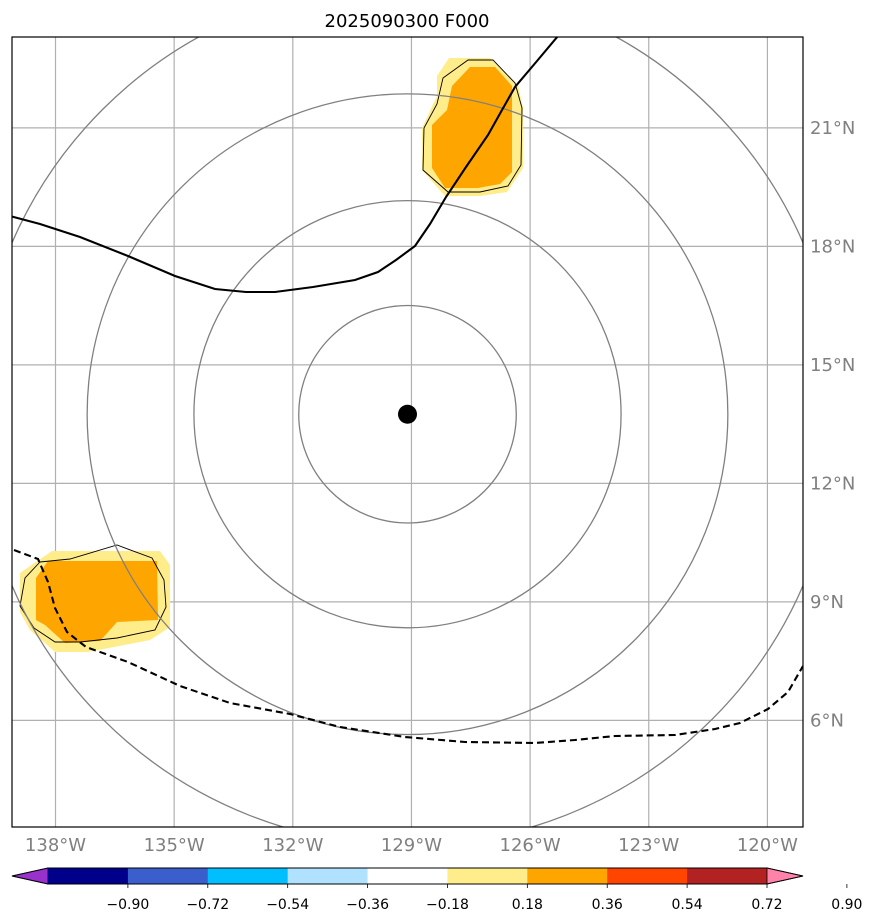 The height and width of the screenshot is (924, 873). Describe the element at coordinates (287, 905) in the screenshot. I see `colorbar-tick-label: −0.54` at that location.